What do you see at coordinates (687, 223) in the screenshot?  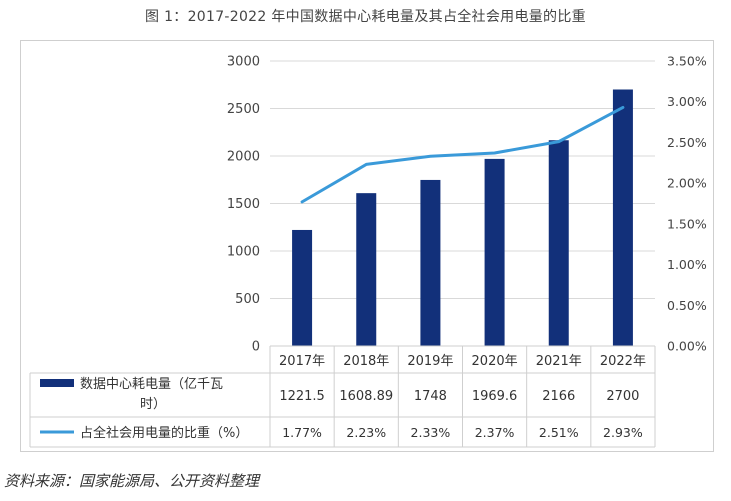 I see `right-tick-label: 1.50%` at bounding box center [687, 223].